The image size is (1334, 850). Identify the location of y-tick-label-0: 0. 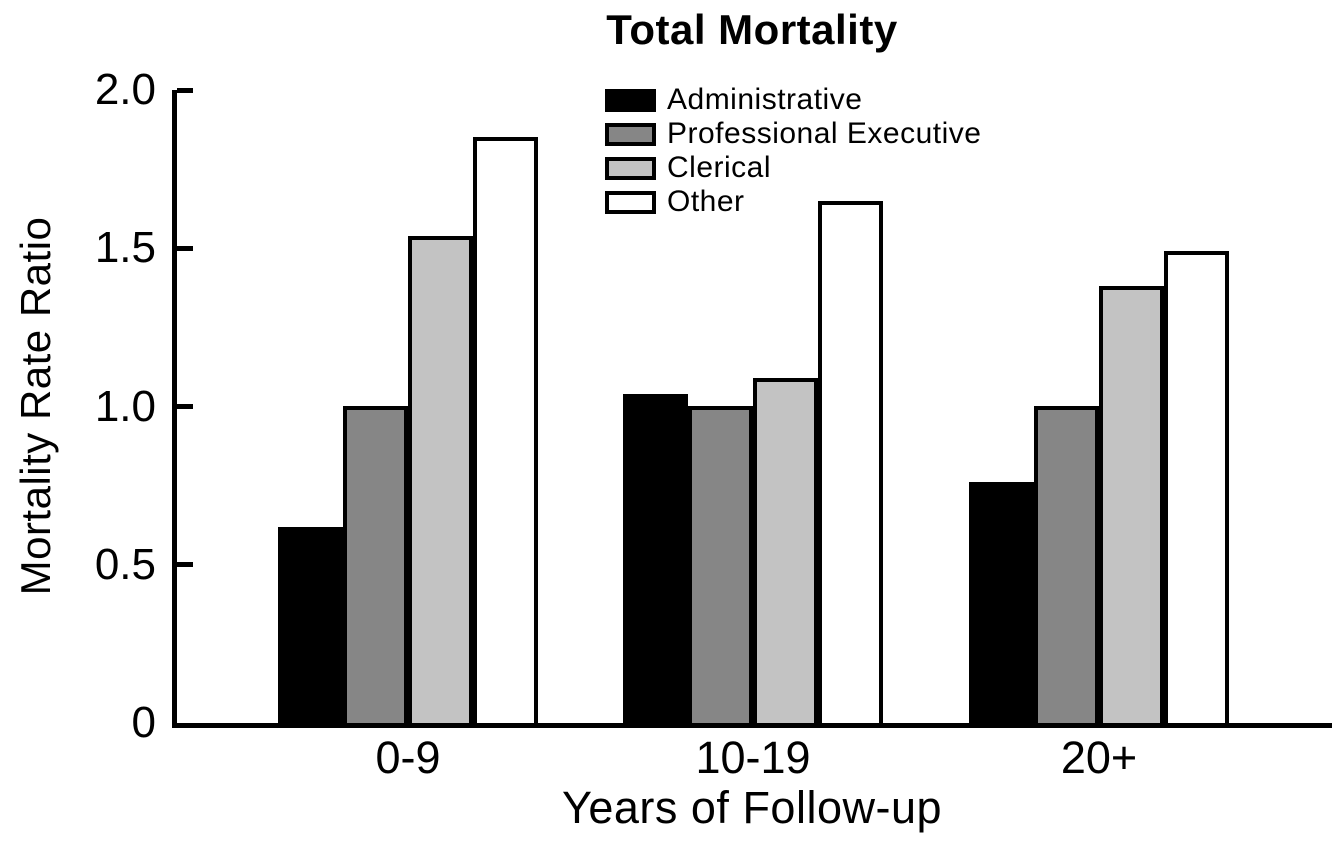
(143, 722).